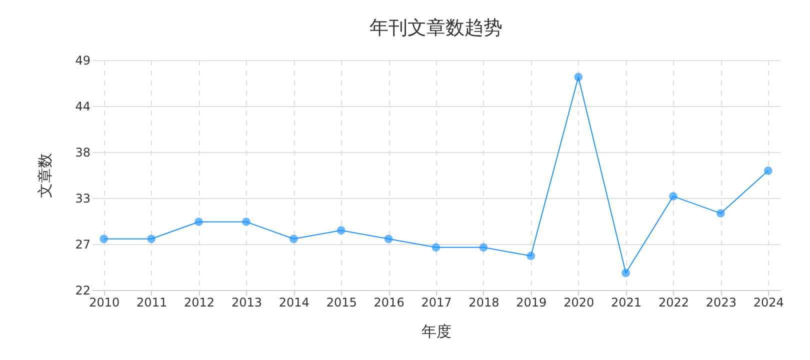 This screenshot has width=810, height=360. I want to click on y-tick-label: 38, so click(82, 153).